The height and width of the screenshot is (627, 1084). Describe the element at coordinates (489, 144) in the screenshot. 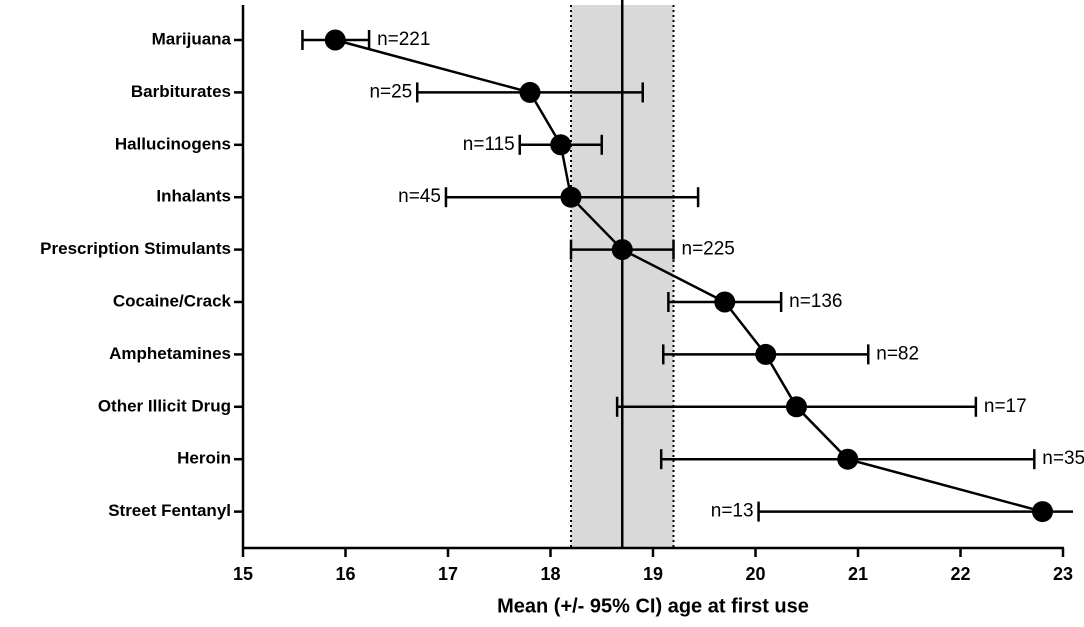

I see `n-label: n=115` at that location.